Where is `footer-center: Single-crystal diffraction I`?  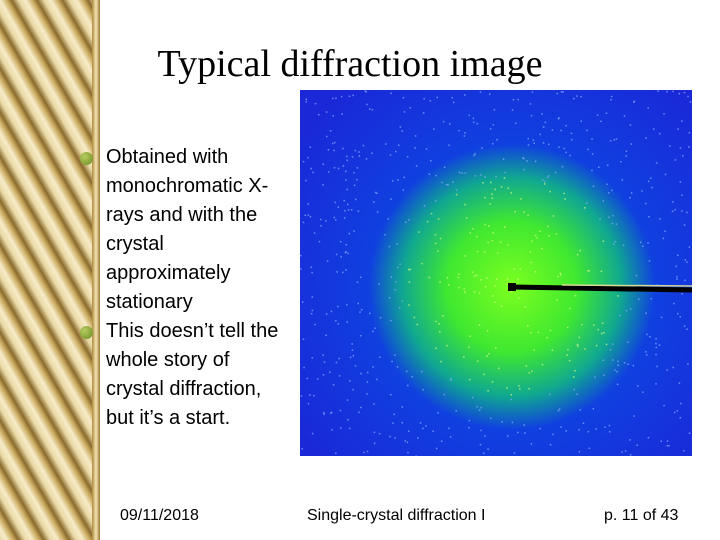
footer-center: Single-crystal diffraction I is located at coordinates (396, 515).